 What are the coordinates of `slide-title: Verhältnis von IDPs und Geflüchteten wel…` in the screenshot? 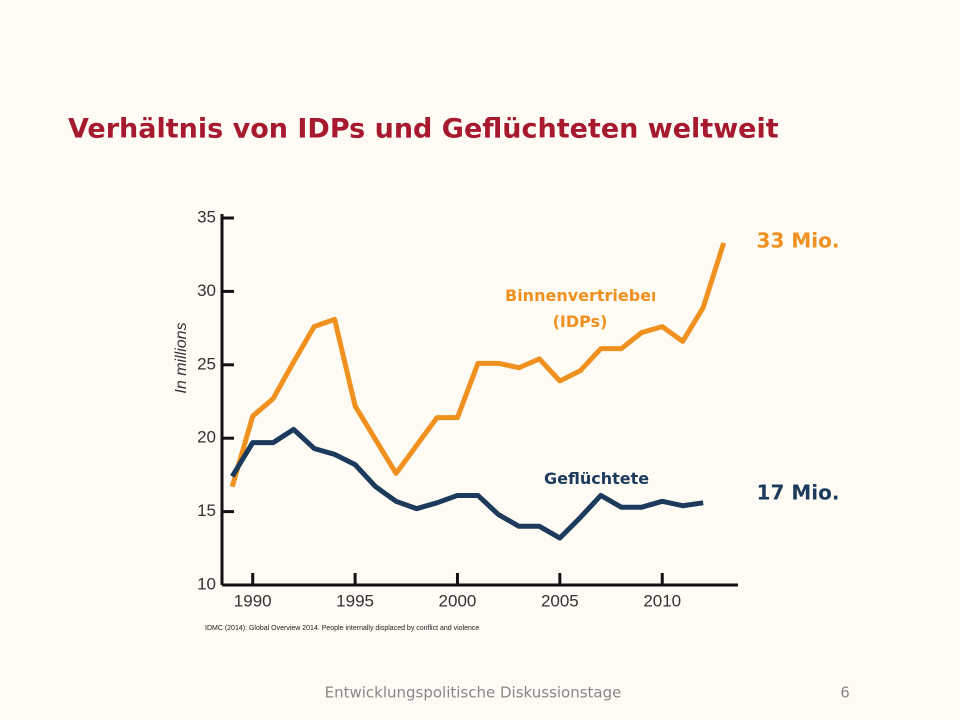 It's located at (423, 129).